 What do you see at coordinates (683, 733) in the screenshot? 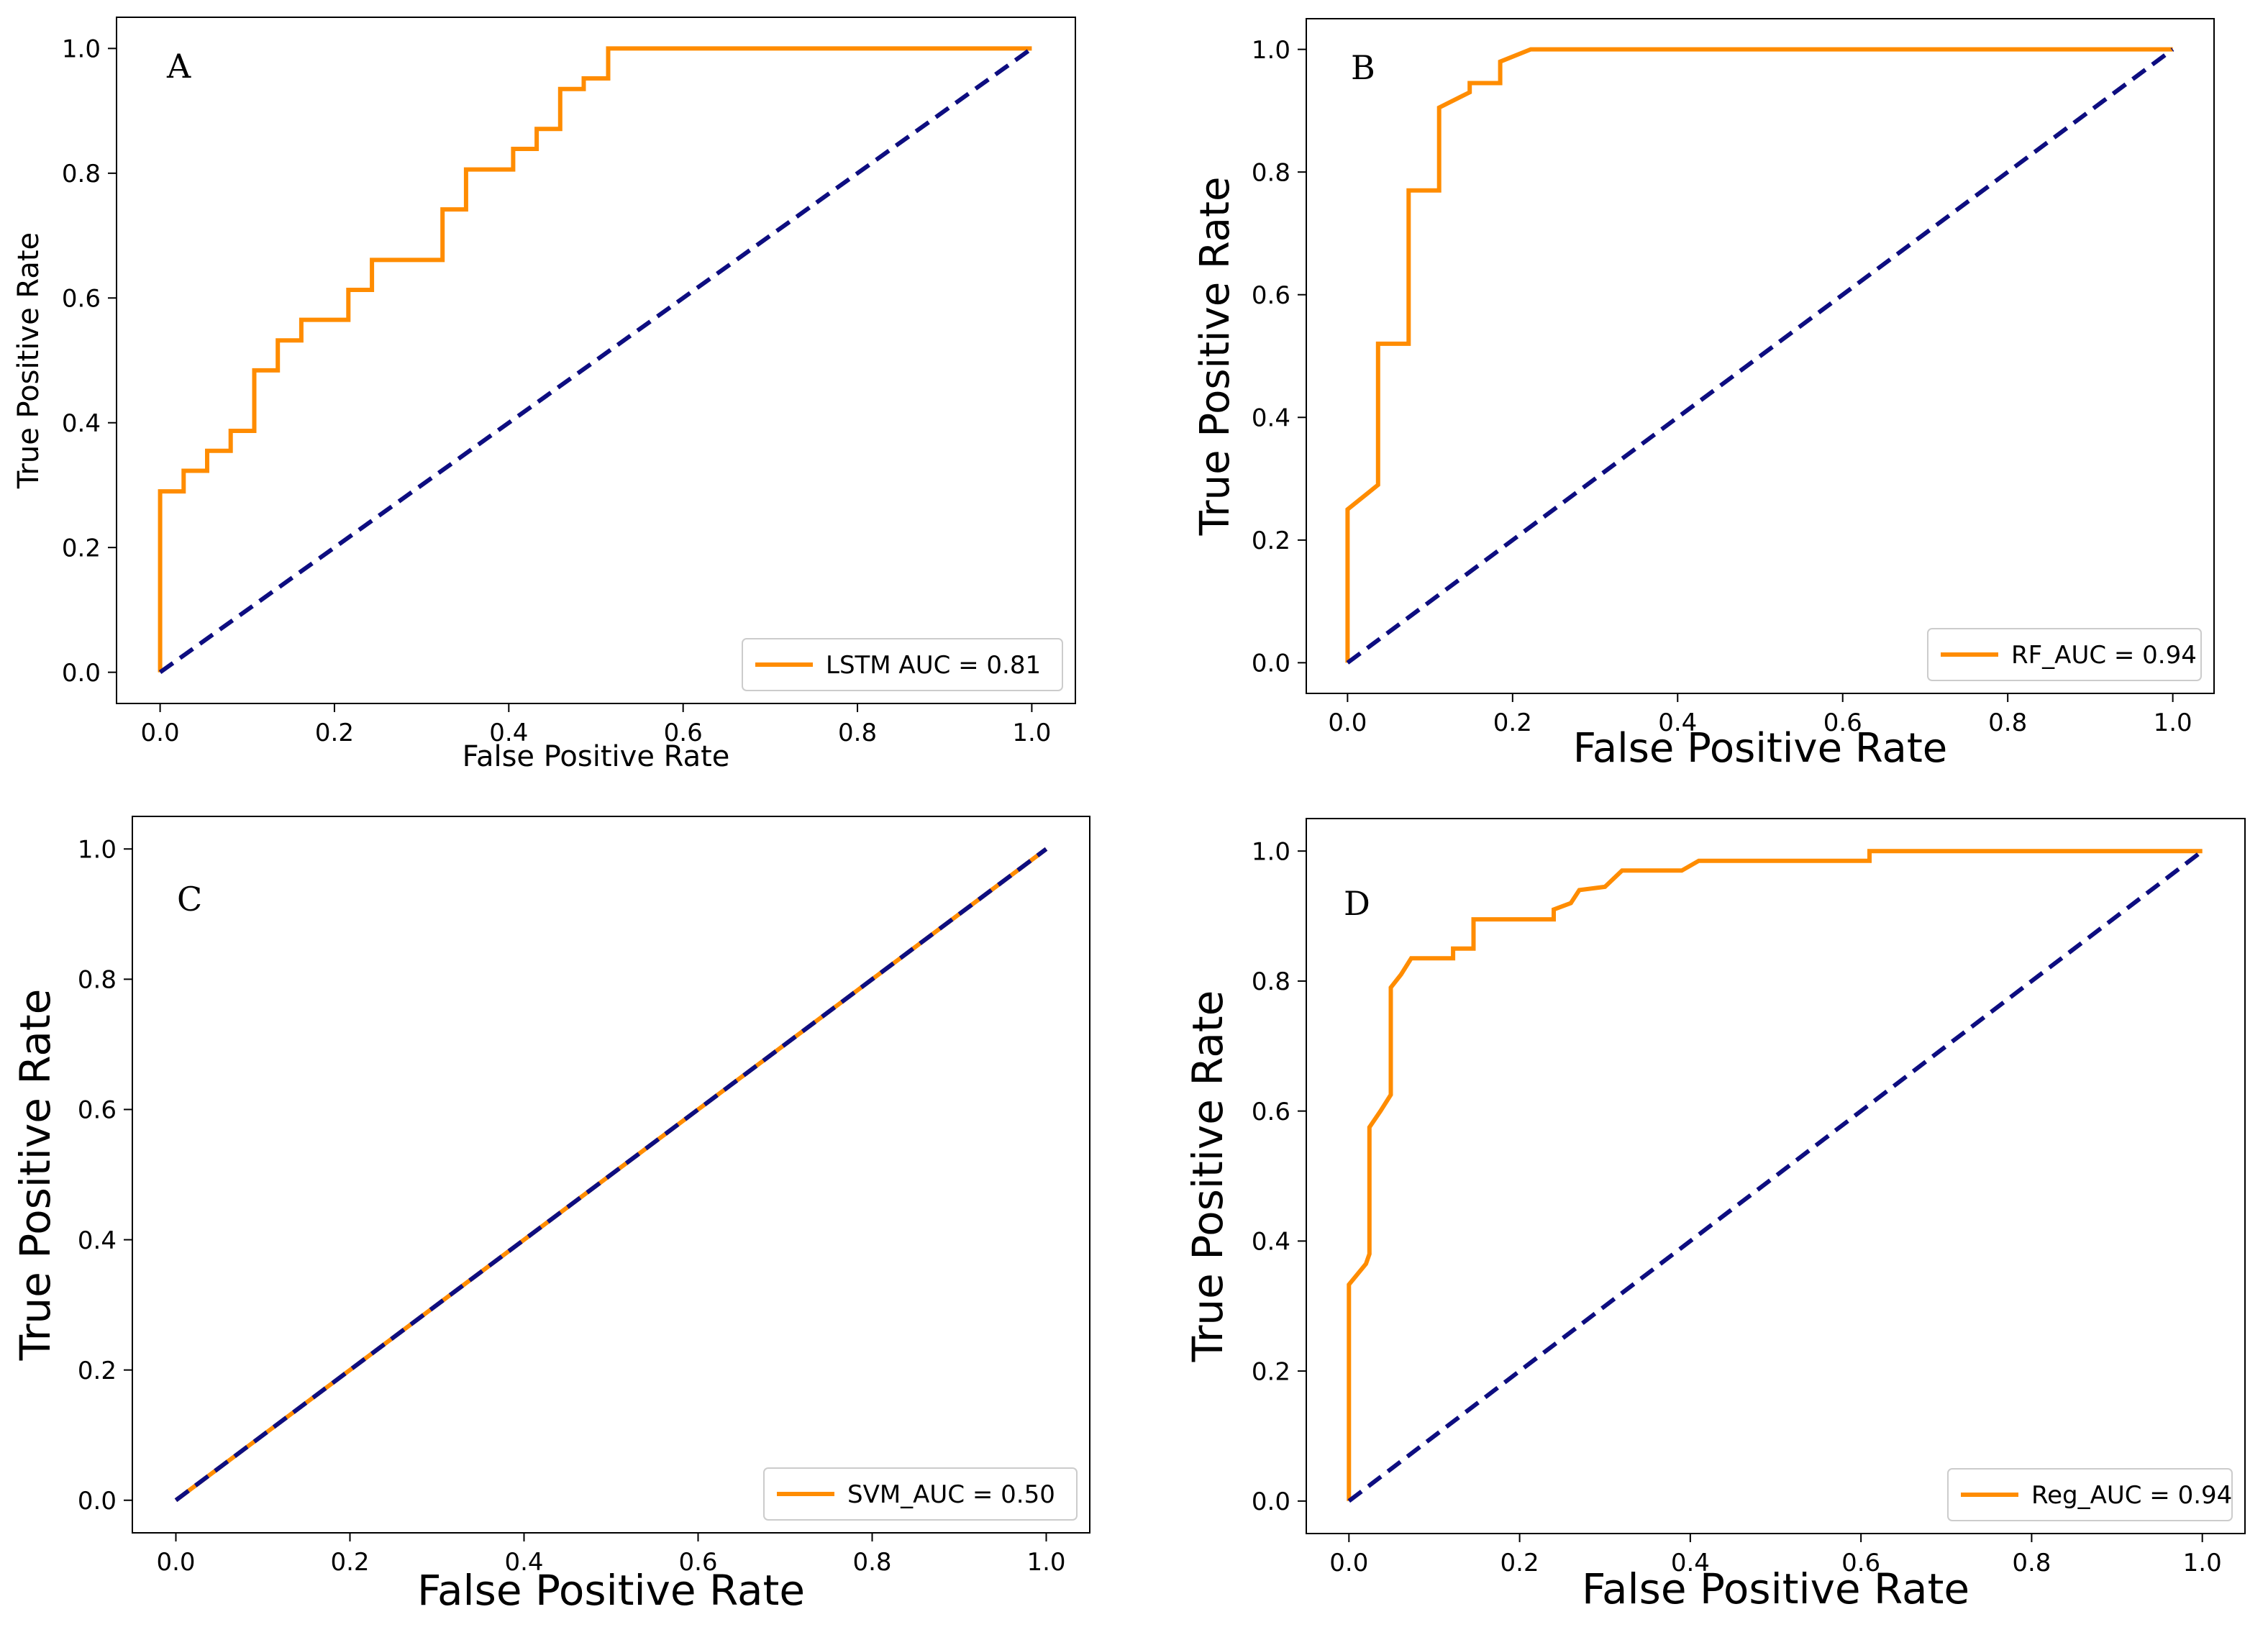
I see `x-tick-label-a-3: 0.6` at bounding box center [683, 733].